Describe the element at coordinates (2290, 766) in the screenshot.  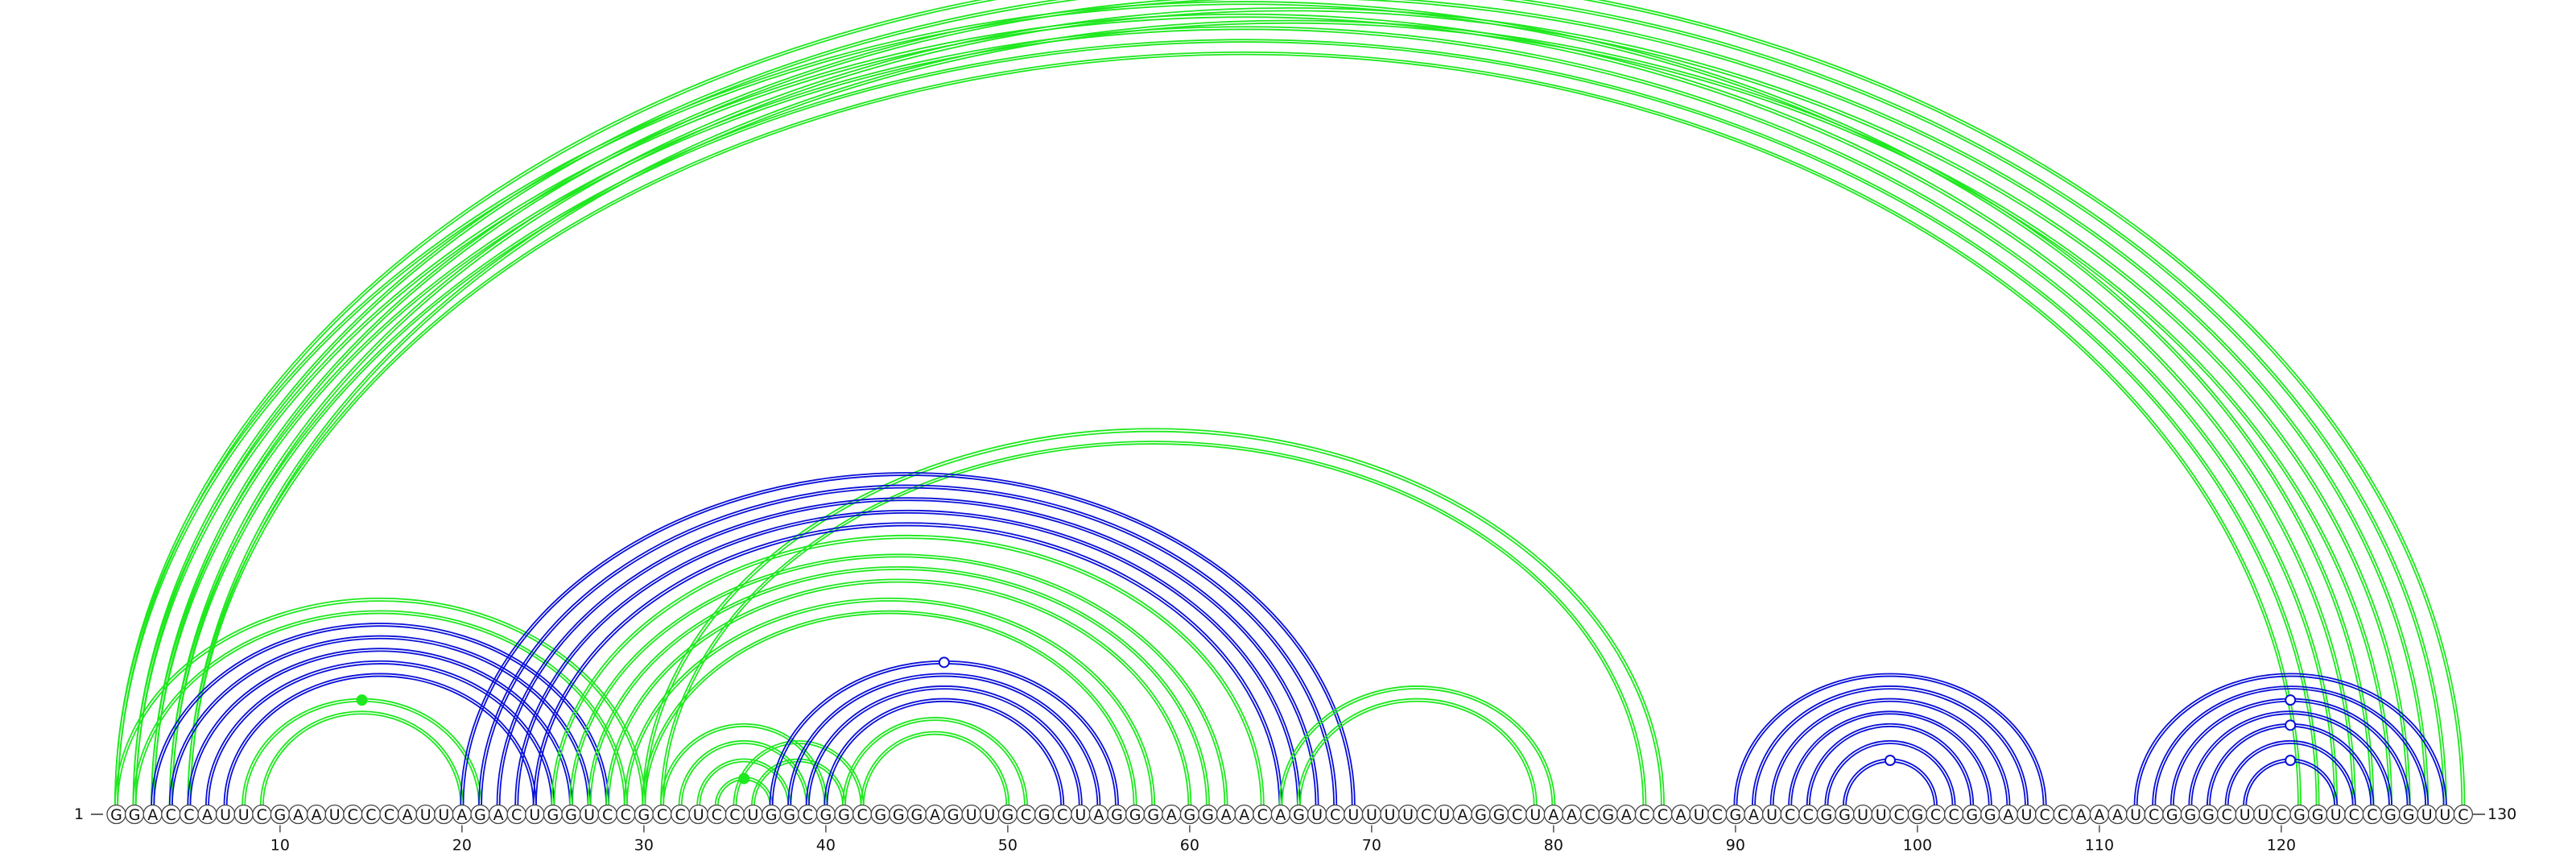
I see `pair-arc-blue-116-125-b` at that location.